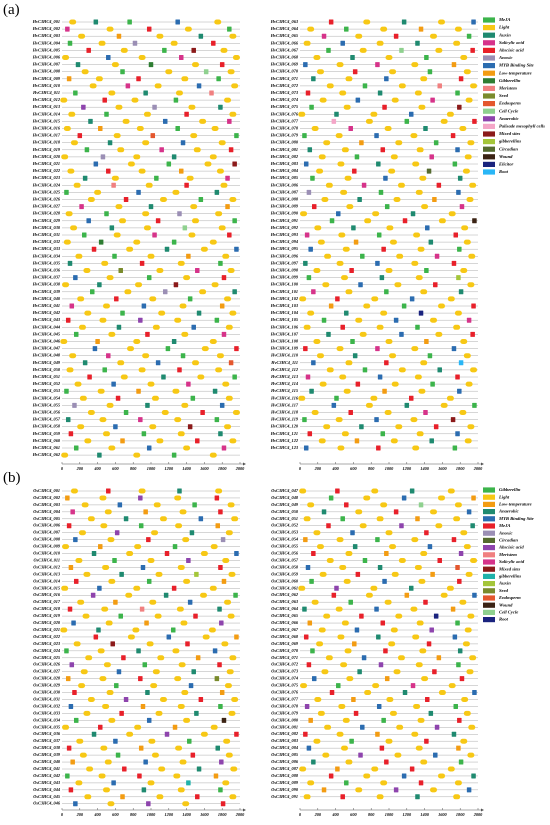  Describe the element at coordinates (284, 390) in the screenshot. I see `gene-label: HvC3HC4_115` at that location.